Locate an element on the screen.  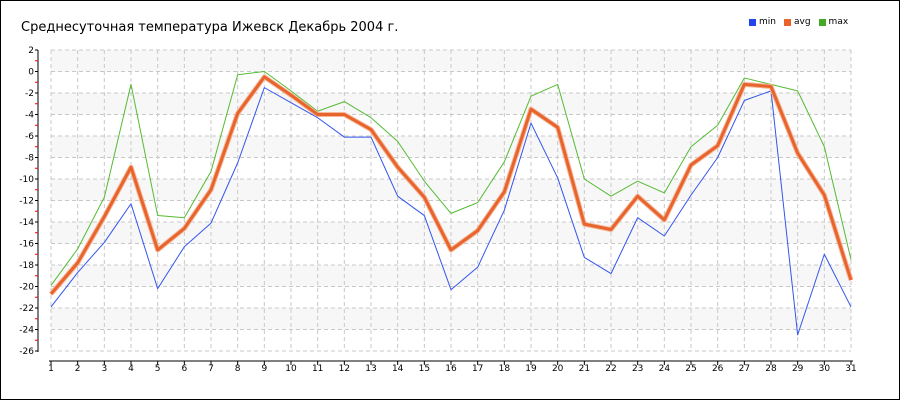
legend-swatch-max is located at coordinates (822, 22).